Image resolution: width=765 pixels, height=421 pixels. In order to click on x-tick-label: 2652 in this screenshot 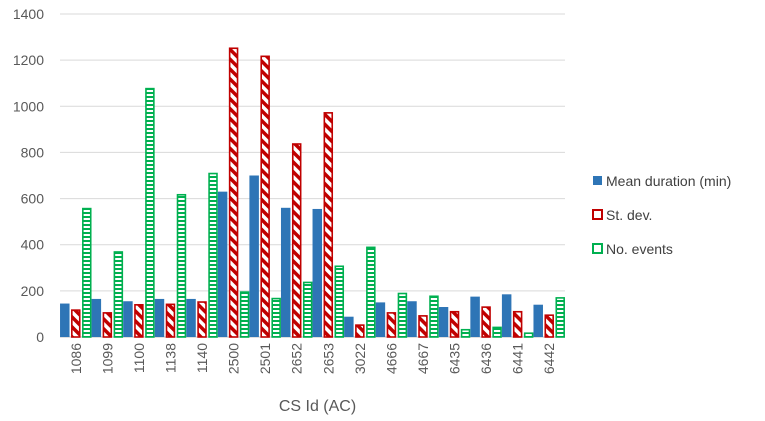, I will do `click(297, 358)`.